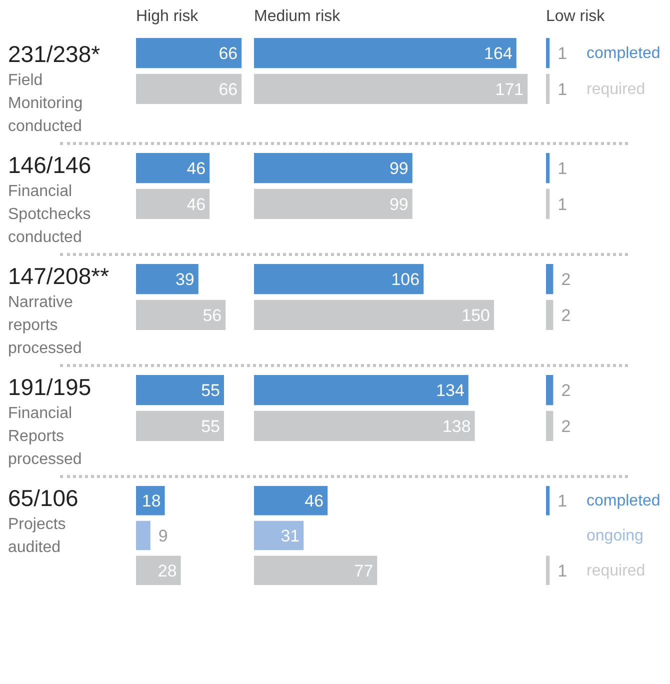  What do you see at coordinates (576, 16) in the screenshot?
I see `chart-title: Low risk` at bounding box center [576, 16].